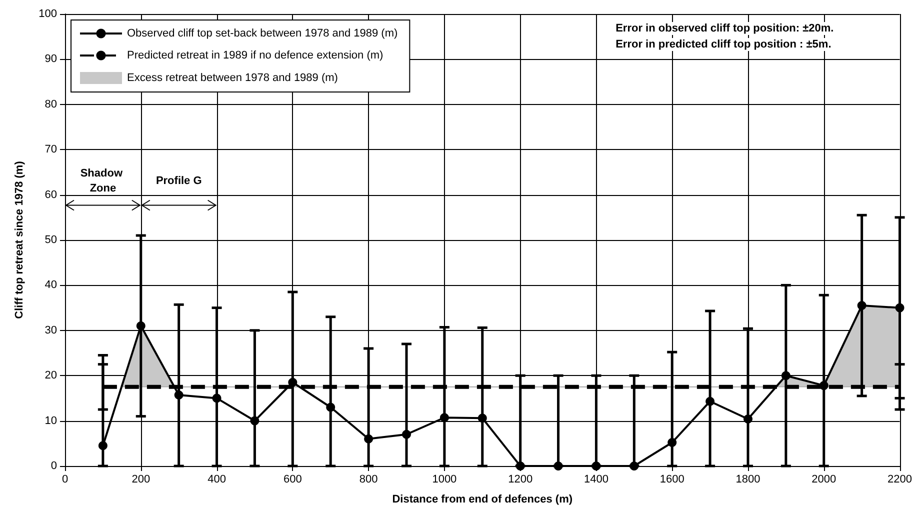 Image resolution: width=915 pixels, height=521 pixels. What do you see at coordinates (50, 240) in the screenshot?
I see `y-tick-label: 50` at bounding box center [50, 240].